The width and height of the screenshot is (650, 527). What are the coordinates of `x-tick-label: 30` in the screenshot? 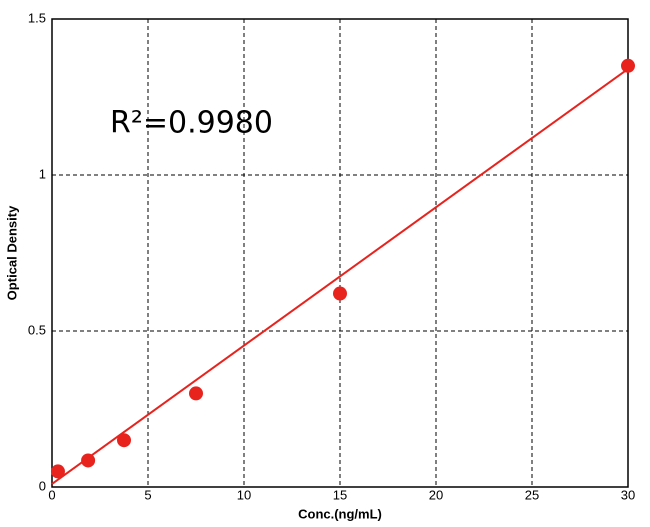 It's located at (628, 494).